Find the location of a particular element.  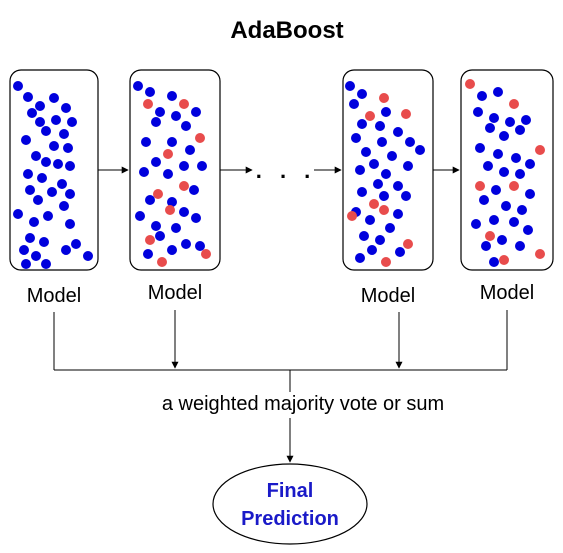

model-label-4: Model is located at coordinates (507, 293).